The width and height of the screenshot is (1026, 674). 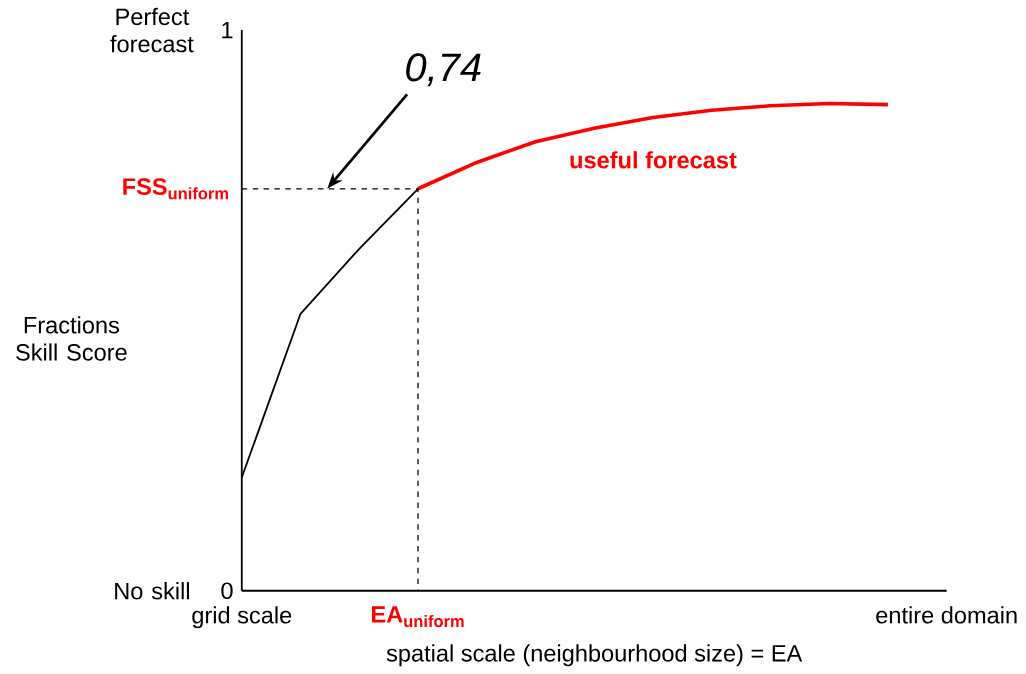 What do you see at coordinates (176, 189) in the screenshot?
I see `ref-line-label: FSS$_{uniform}$` at bounding box center [176, 189].